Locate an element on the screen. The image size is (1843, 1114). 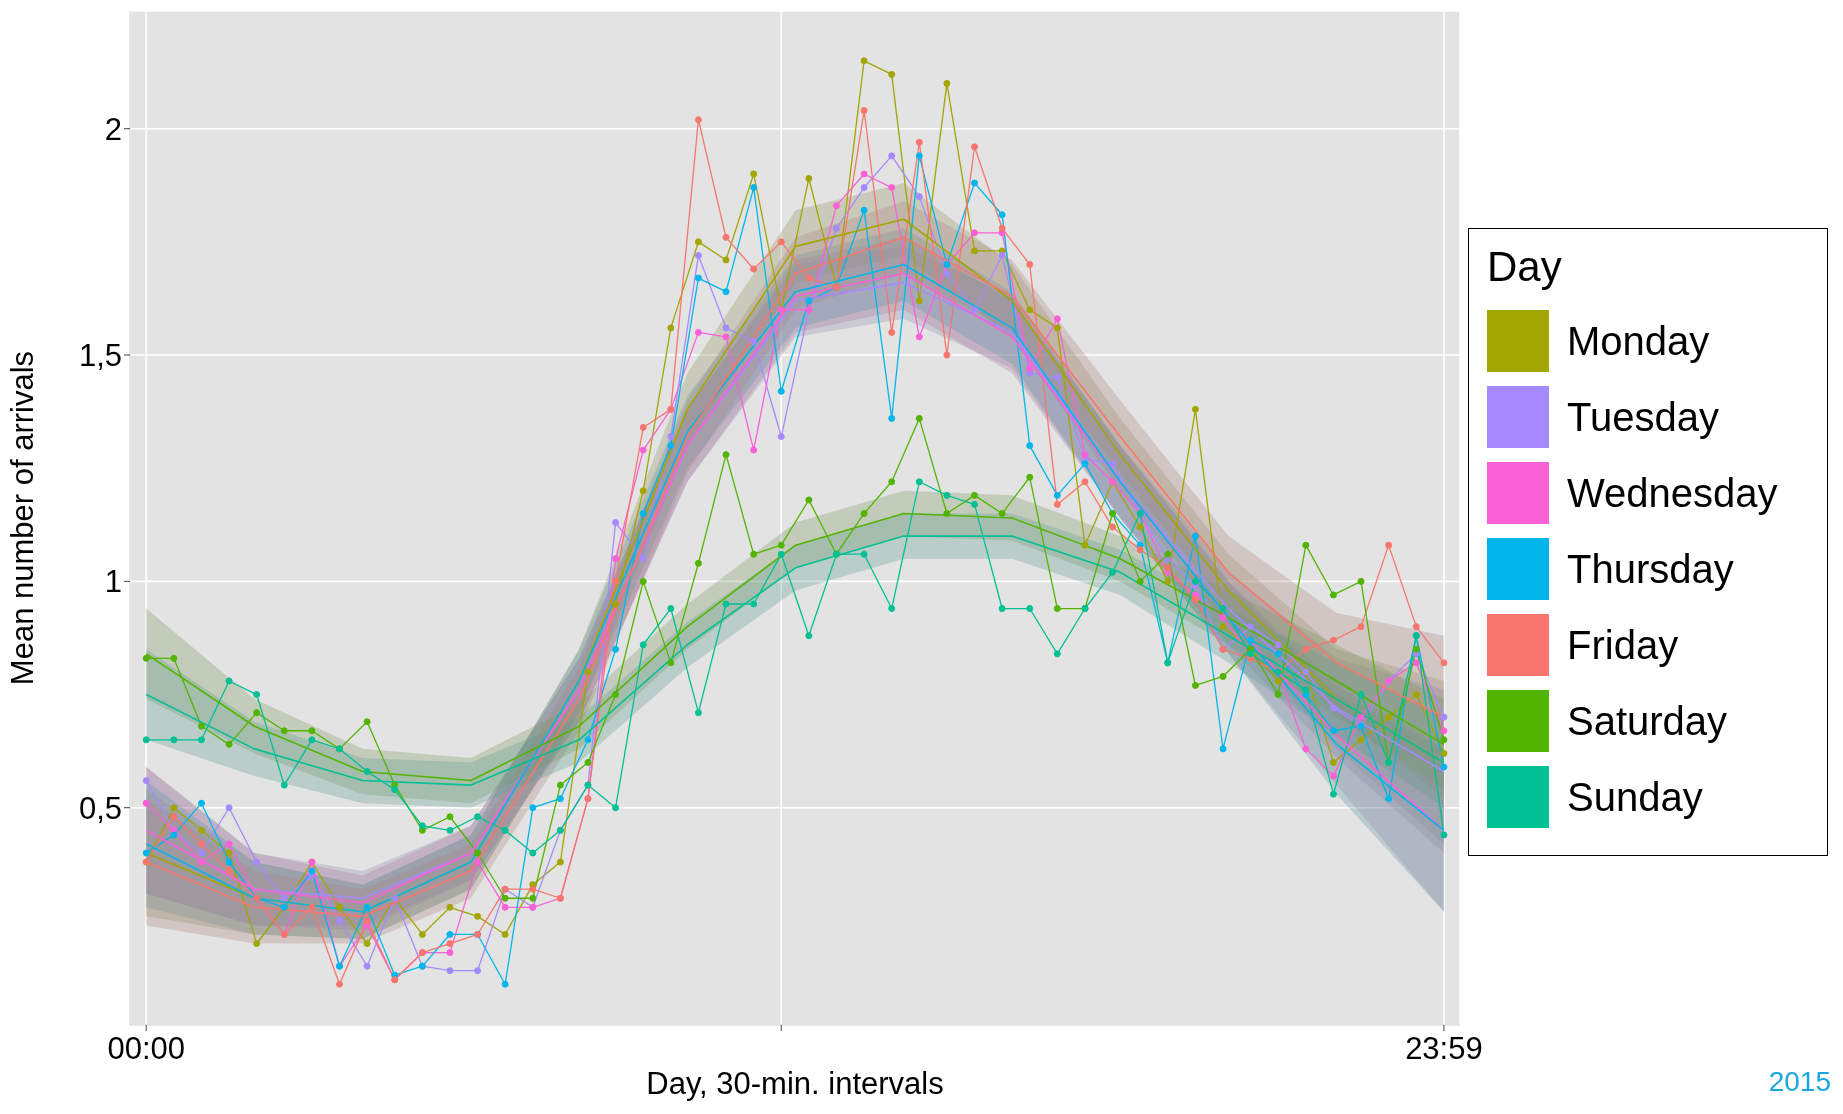
y-tick-label: 2 is located at coordinates (113, 129).